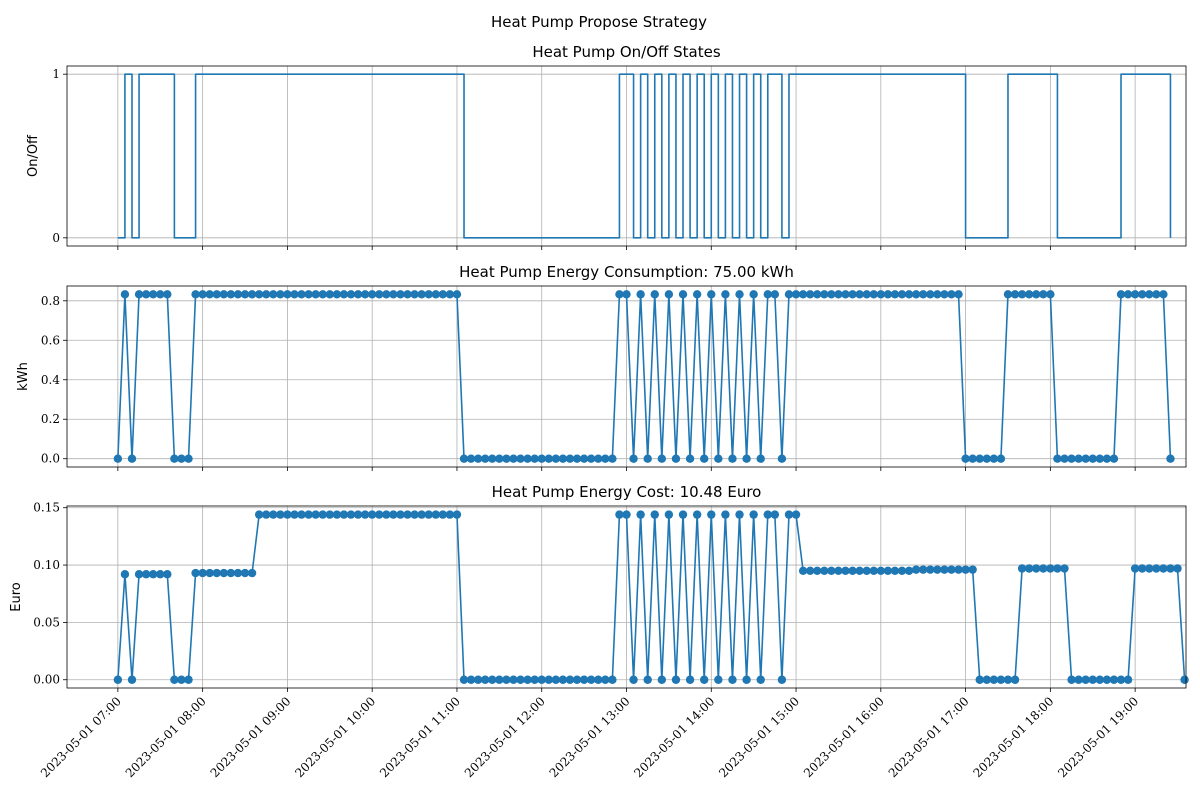 The image size is (1200, 800). Describe the element at coordinates (626, 272) in the screenshot. I see `energy-title: Heat Pump Energy Consumption: 75.00 kWh` at that location.